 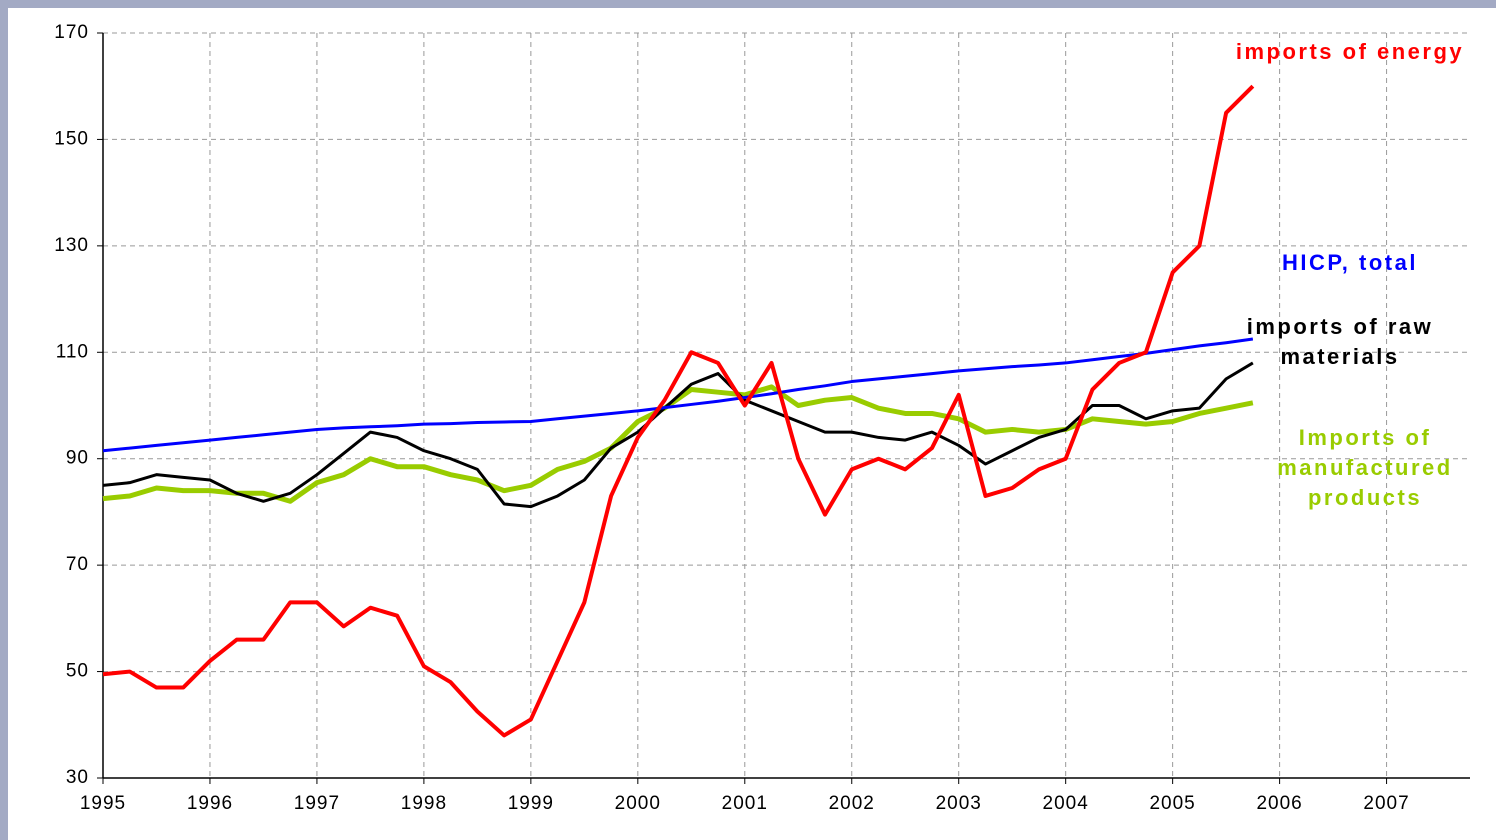 What do you see at coordinates (1066, 803) in the screenshot?
I see `x-tick-label: 2004` at bounding box center [1066, 803].